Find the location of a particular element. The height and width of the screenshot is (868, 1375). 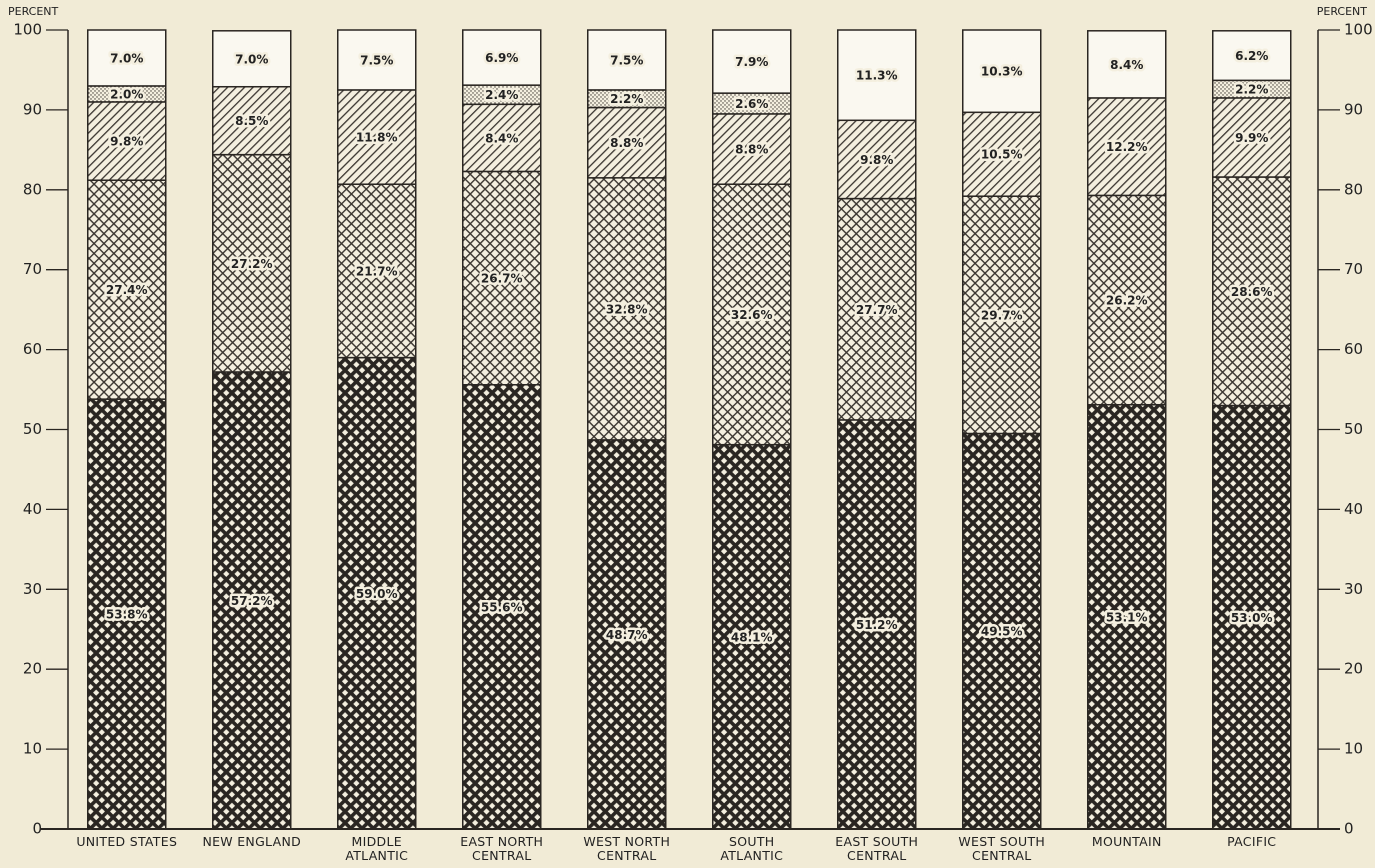

y-tick-label: 70 is located at coordinates (32, 269).